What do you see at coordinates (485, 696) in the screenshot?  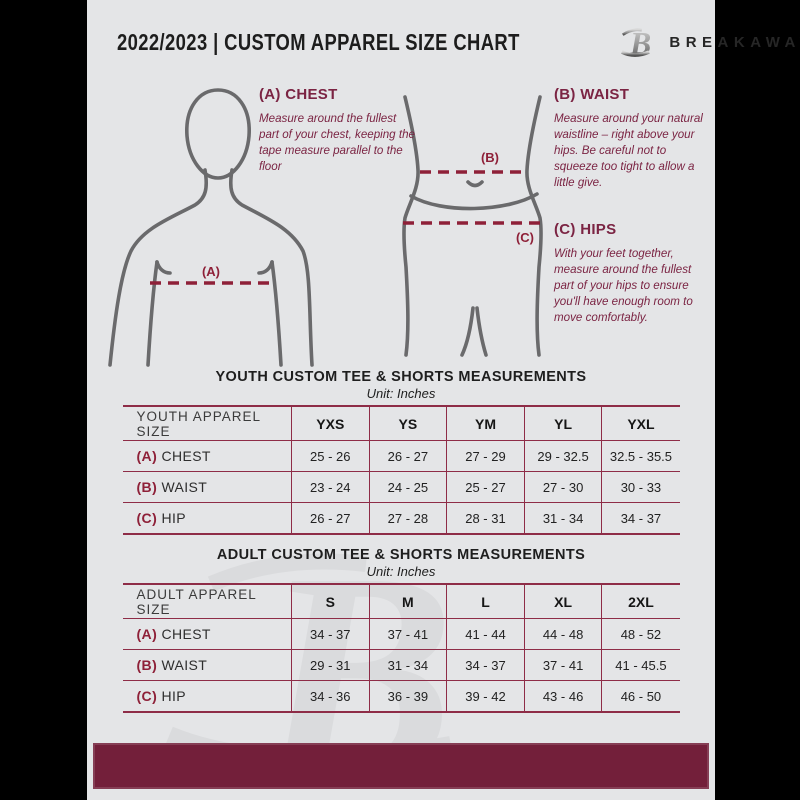 I see `measurement-cell: 39 - 42` at bounding box center [485, 696].